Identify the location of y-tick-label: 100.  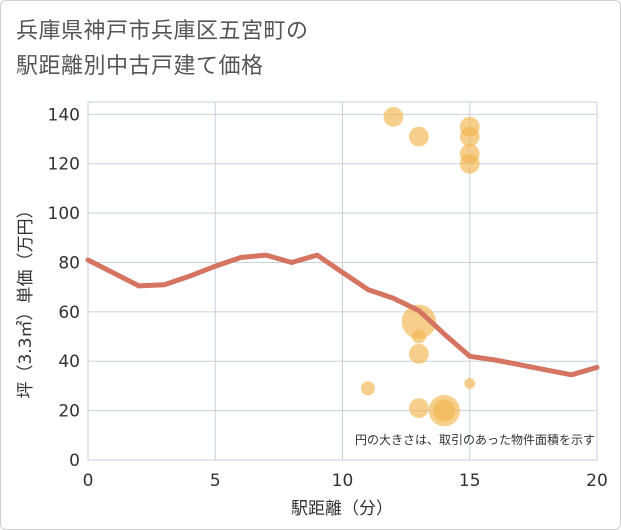
(64, 214).